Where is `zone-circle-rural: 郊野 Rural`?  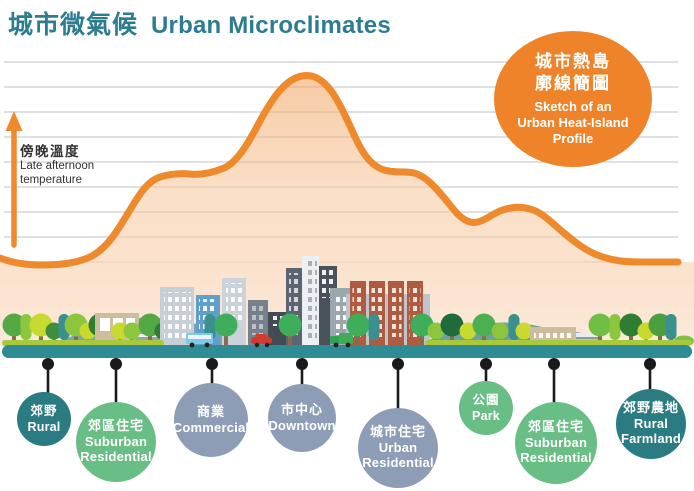 zone-circle-rural: 郊野 Rural is located at coordinates (44, 419).